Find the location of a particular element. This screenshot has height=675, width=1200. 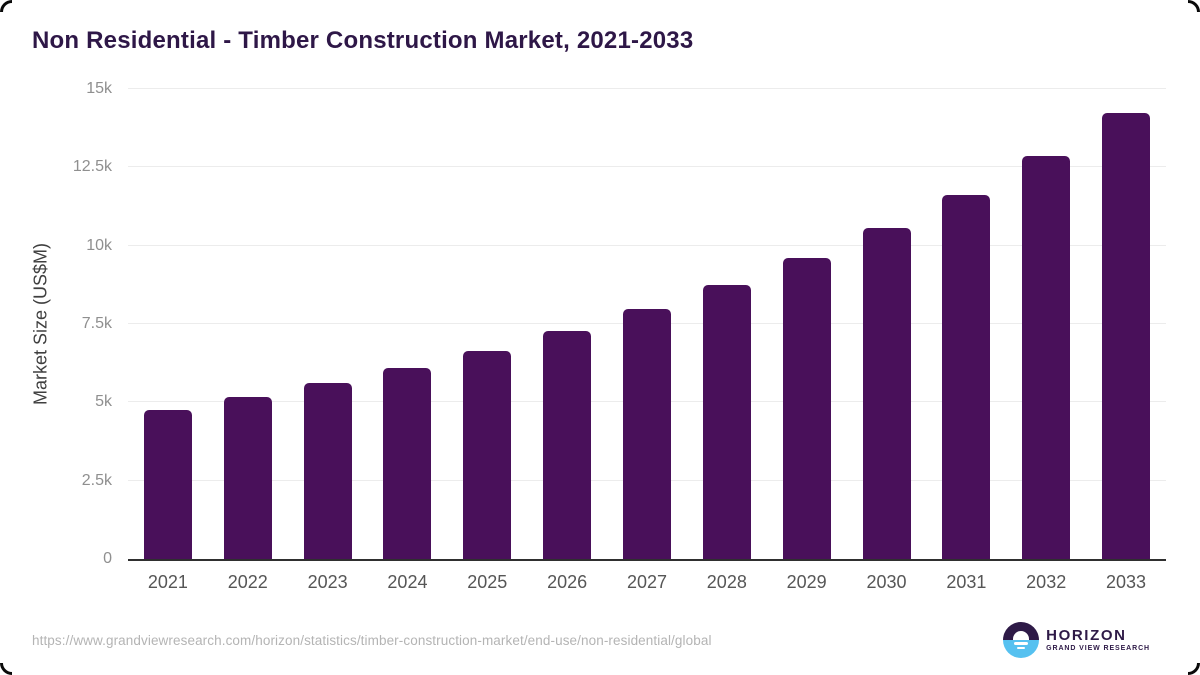

gridline-15k is located at coordinates (647, 88).